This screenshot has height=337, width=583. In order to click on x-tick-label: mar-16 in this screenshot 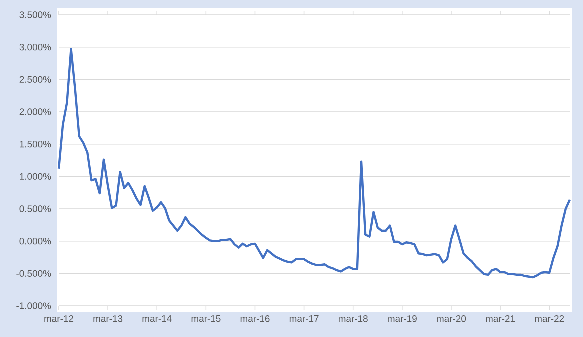, I will do `click(255, 319)`.